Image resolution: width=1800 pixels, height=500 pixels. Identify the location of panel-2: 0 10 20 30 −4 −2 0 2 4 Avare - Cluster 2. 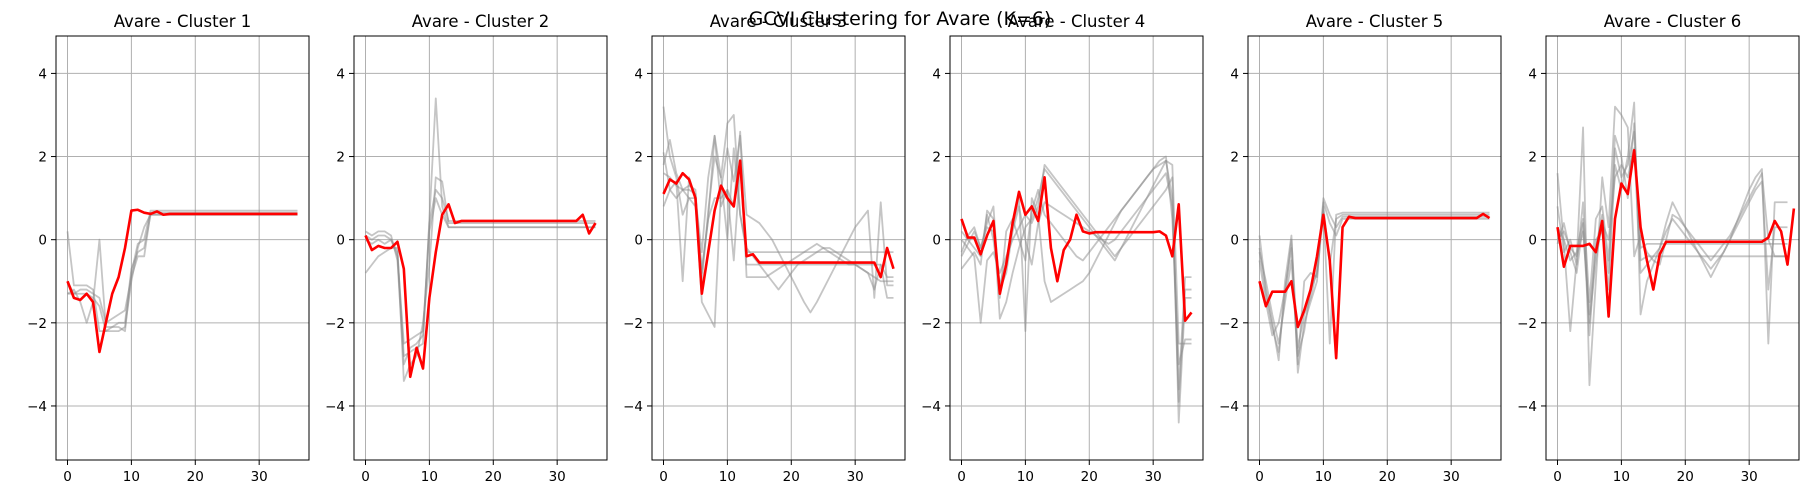
(466, 248).